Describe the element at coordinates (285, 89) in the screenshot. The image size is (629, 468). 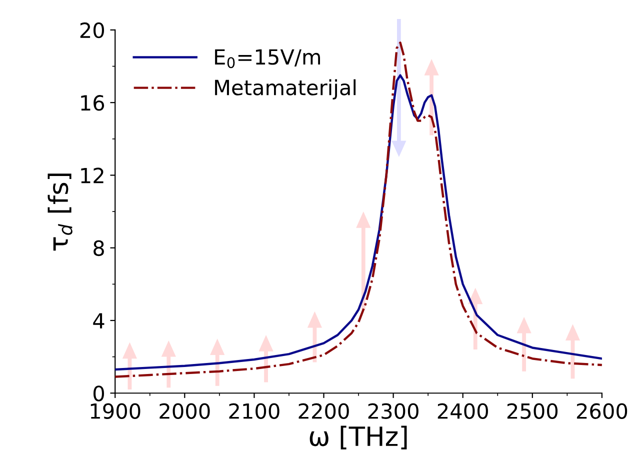
I see `legend-label: Metamaterijal` at that location.